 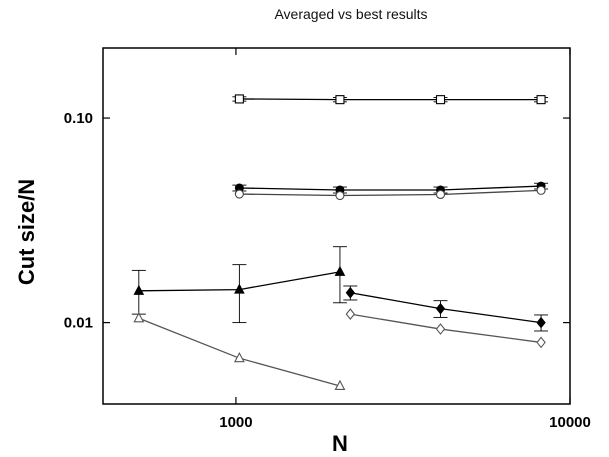 I want to click on y-tick-label: 0.01, so click(x=78, y=323).